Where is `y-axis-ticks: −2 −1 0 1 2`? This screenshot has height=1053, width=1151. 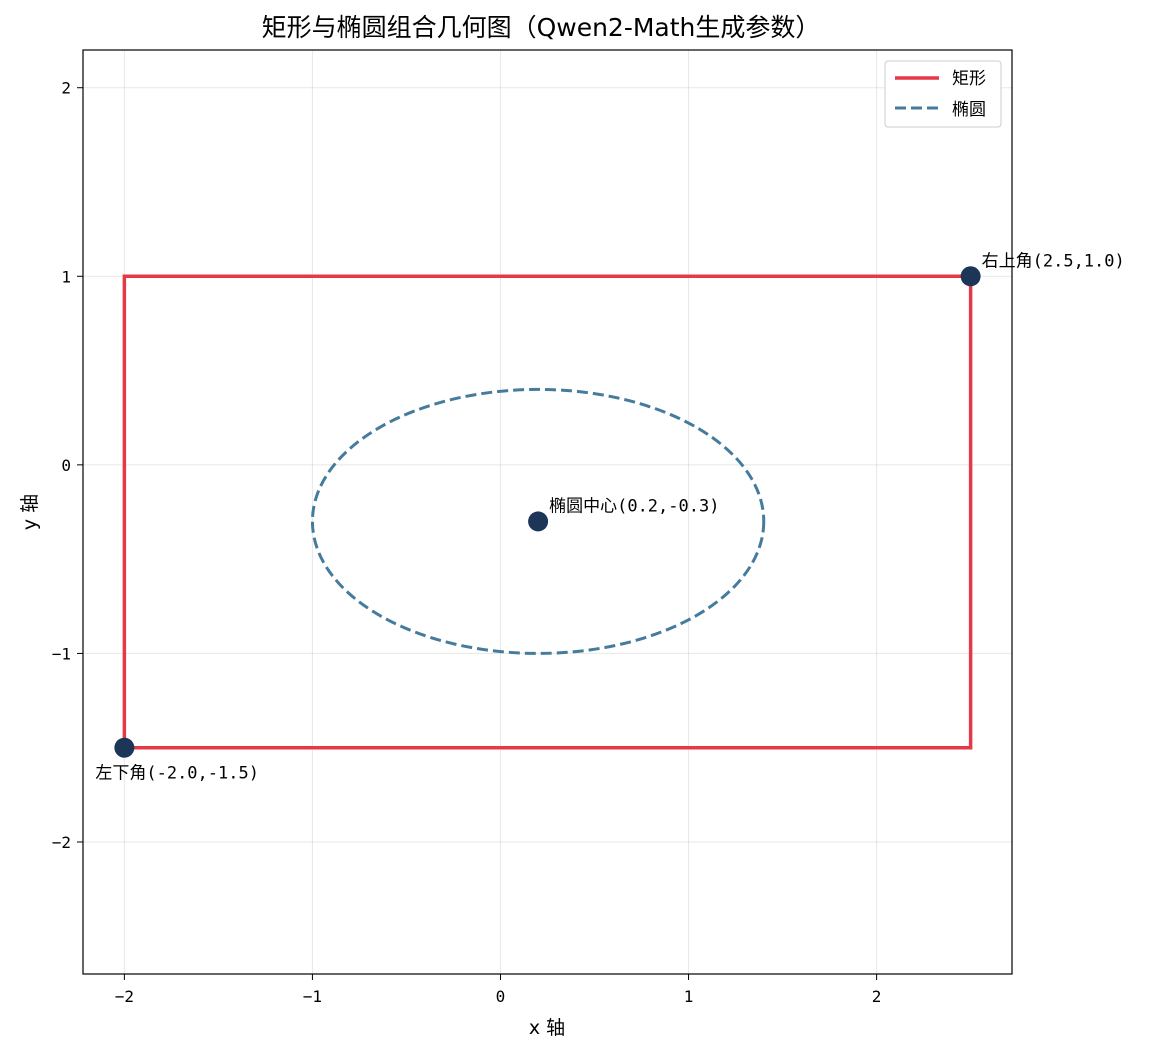
y-axis-ticks: −2 −1 0 1 2 is located at coordinates (67, 465).